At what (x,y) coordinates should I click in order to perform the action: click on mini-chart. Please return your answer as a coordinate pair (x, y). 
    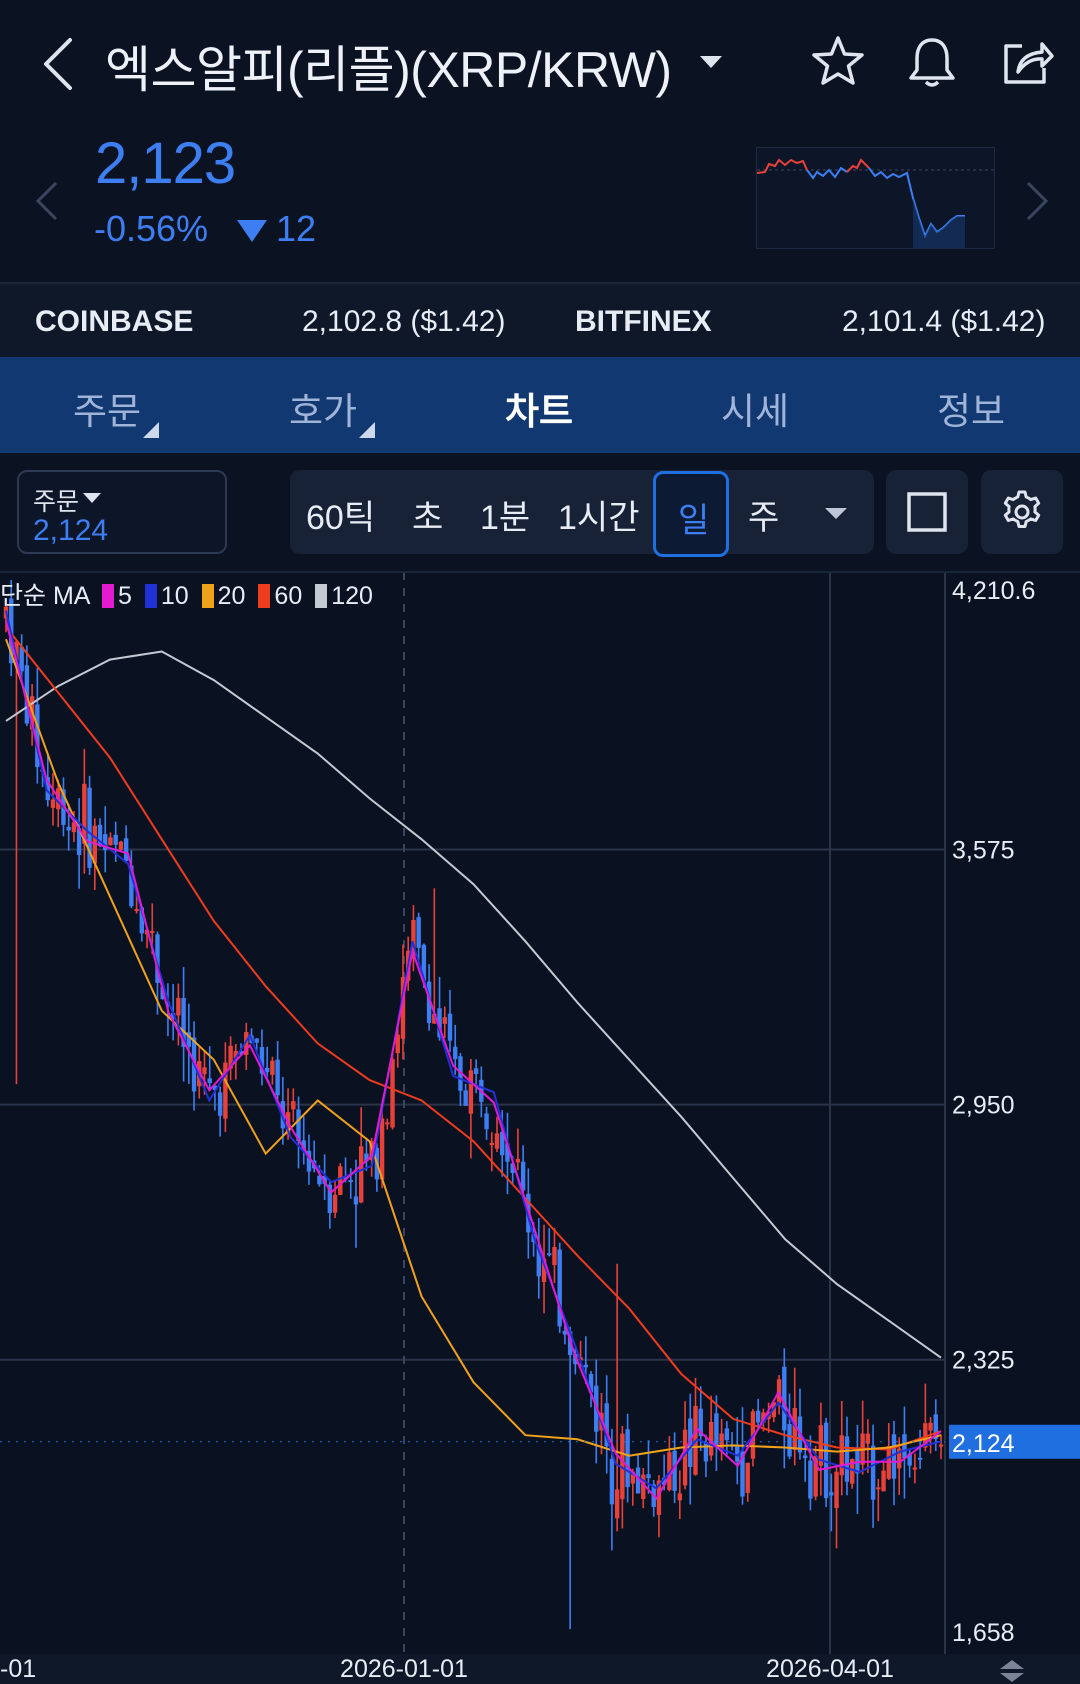
    Looking at the image, I should click on (875, 198).